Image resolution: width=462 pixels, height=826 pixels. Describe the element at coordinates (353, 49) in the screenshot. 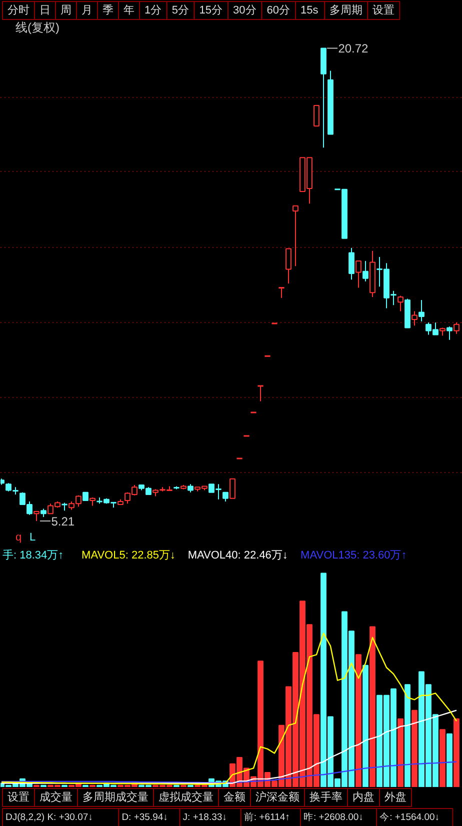

I see `annotation: 20.72` at that location.